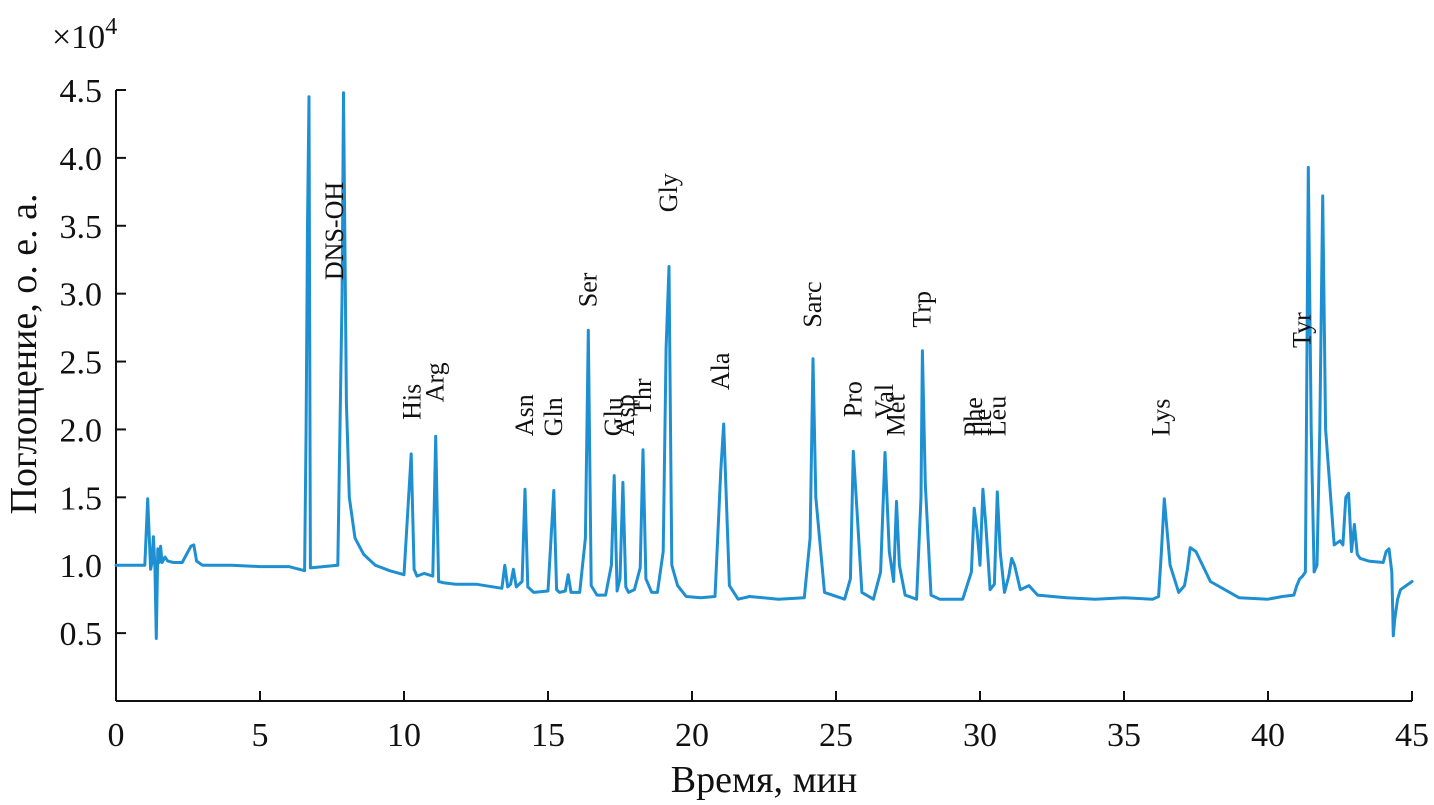 This screenshot has width=1434, height=805. Describe the element at coordinates (553, 416) in the screenshot. I see `peak-label: Gln` at that location.